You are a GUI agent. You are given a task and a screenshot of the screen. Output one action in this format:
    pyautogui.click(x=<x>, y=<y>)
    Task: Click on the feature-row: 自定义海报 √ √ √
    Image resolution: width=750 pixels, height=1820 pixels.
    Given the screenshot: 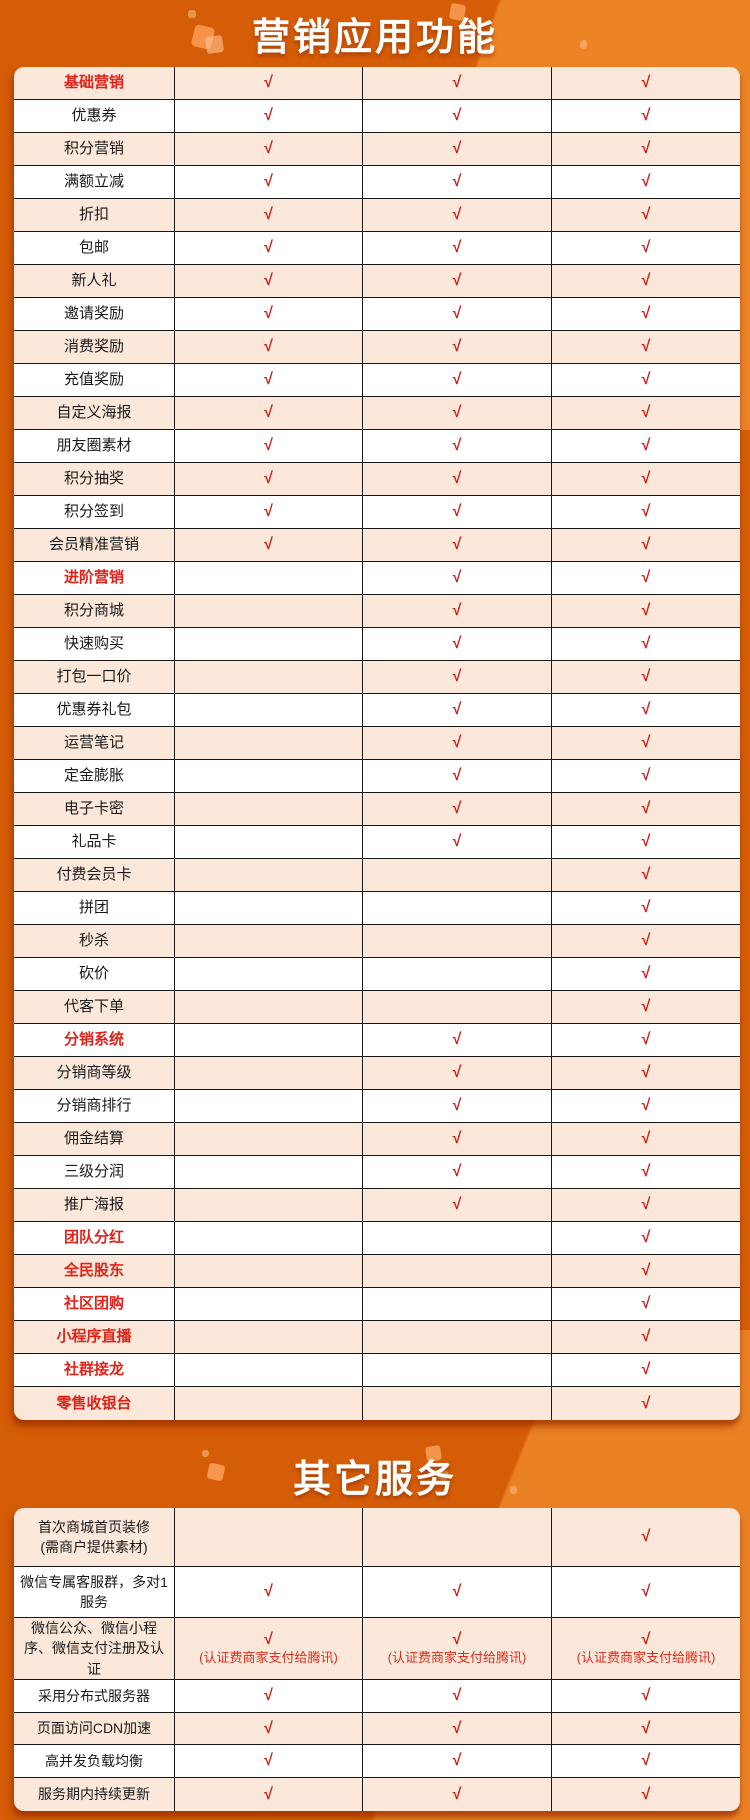 What is the action you would take?
    pyautogui.click(x=377, y=413)
    